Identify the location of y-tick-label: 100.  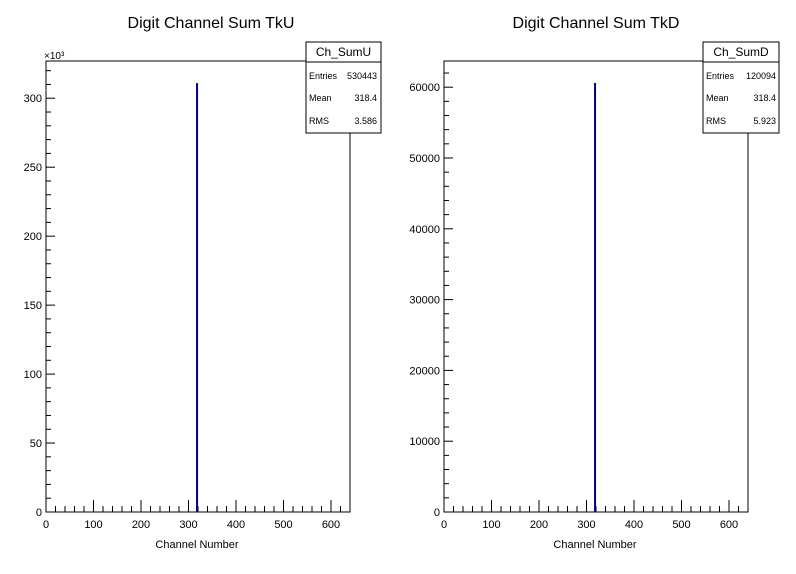
(33, 375).